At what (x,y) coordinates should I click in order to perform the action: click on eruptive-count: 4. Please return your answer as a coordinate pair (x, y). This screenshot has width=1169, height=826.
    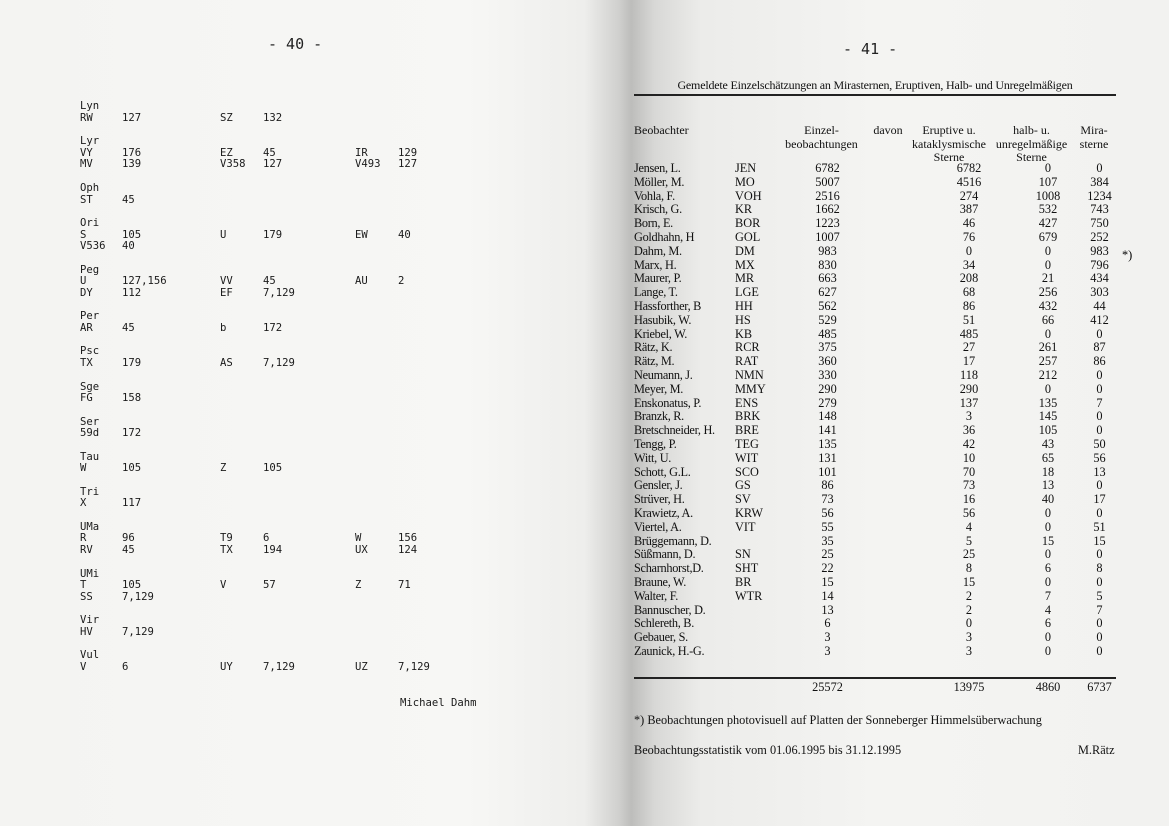
    Looking at the image, I should click on (969, 526).